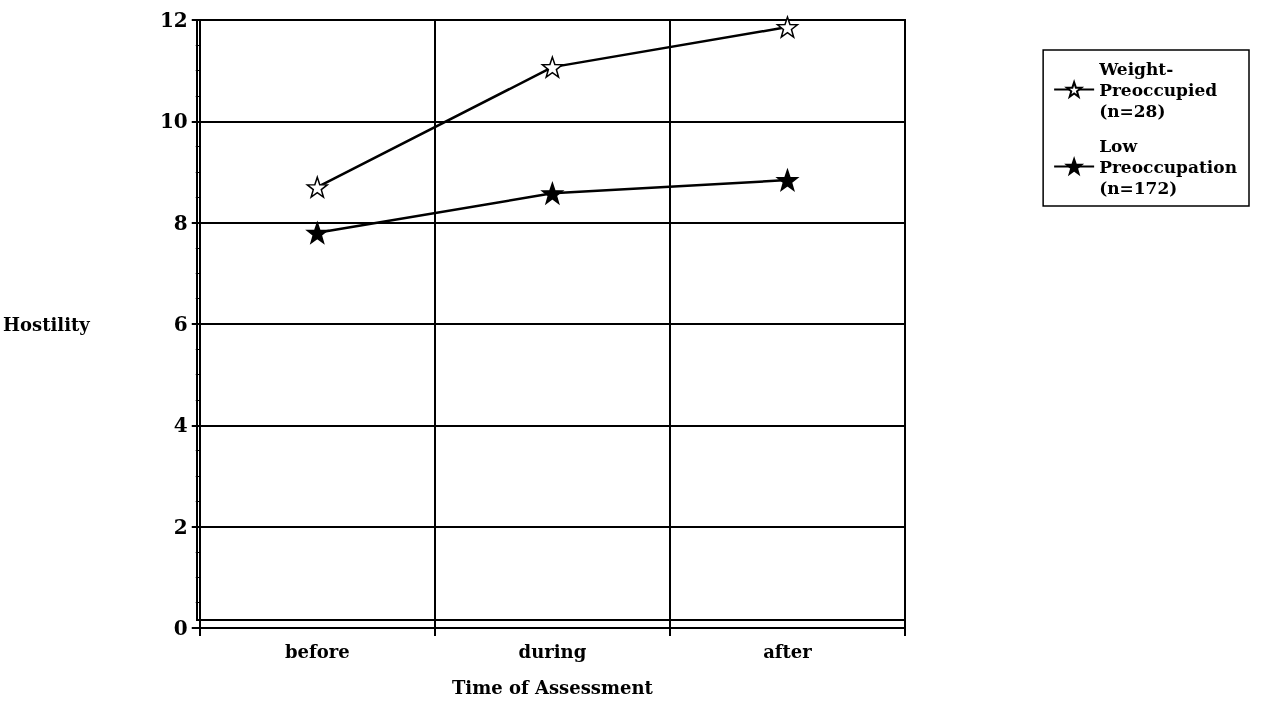  What do you see at coordinates (180, 526) in the screenshot?
I see `y-tick-label: 2` at bounding box center [180, 526].